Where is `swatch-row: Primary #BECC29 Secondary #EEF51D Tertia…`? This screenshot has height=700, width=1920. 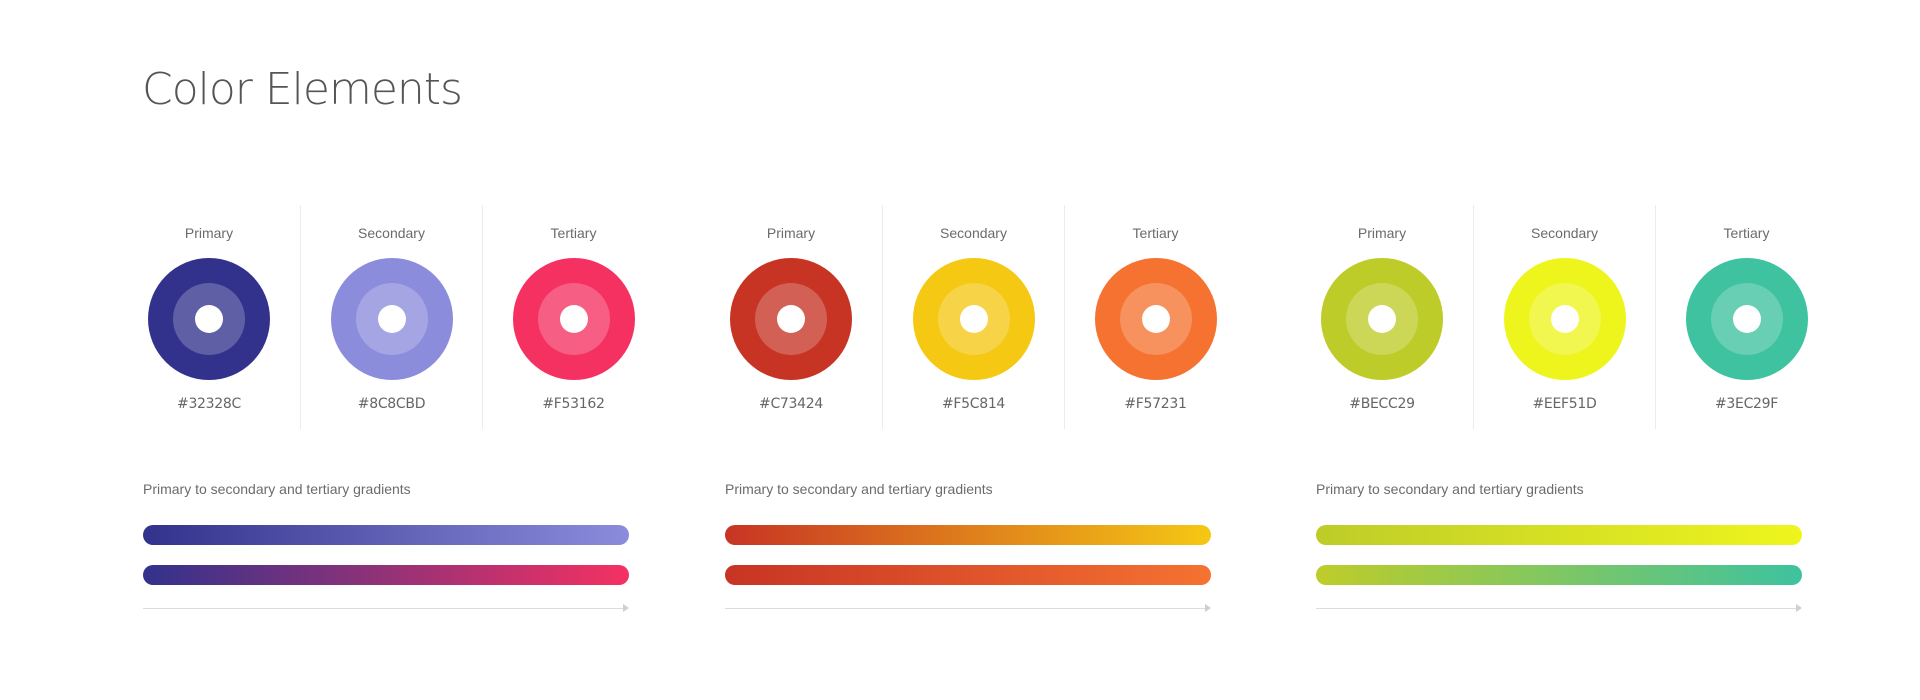
swatch-row: Primary #BECC29 Secondary #EEF51D Tertia… is located at coordinates (1564, 317).